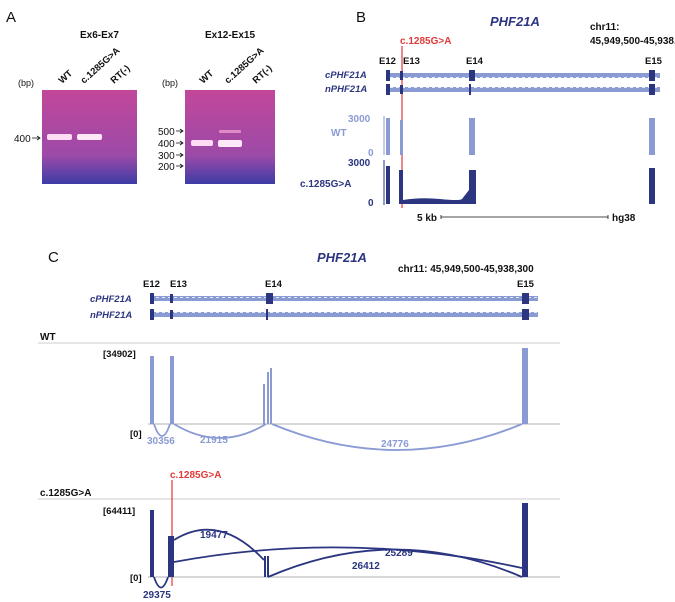 Image resolution: width=675 pixels, height=602 pixels. Describe the element at coordinates (338, 437) in the screenshot. I see `panel-c-wt-junctions` at that location.